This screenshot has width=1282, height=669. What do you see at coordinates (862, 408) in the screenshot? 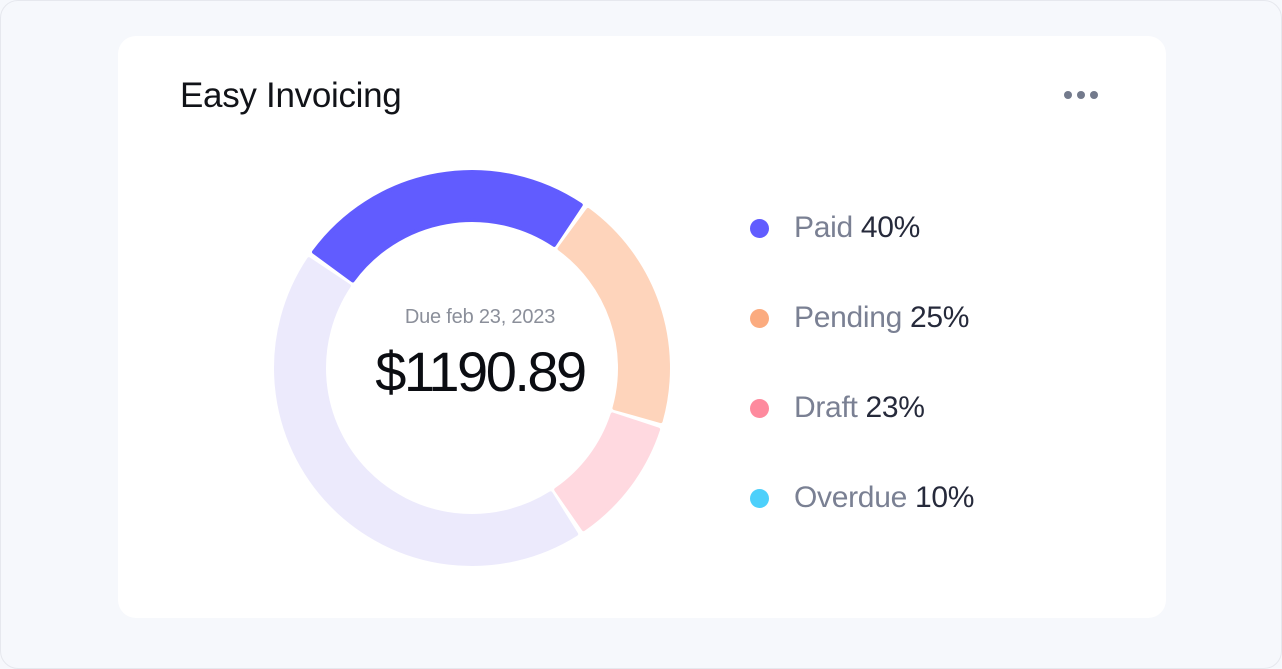
I see `legend-item-draft: Draft 23%` at bounding box center [862, 408].